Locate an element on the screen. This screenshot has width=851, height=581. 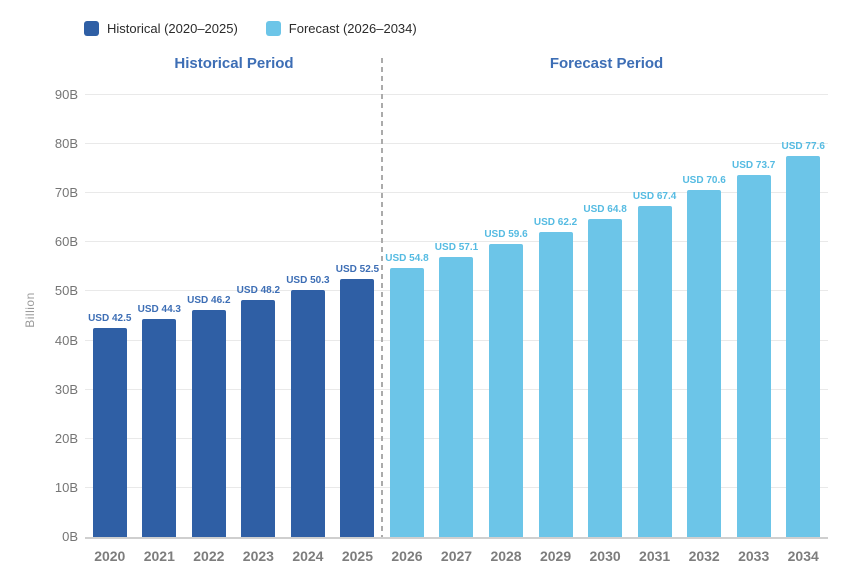
bar-2025 is located at coordinates (357, 408).